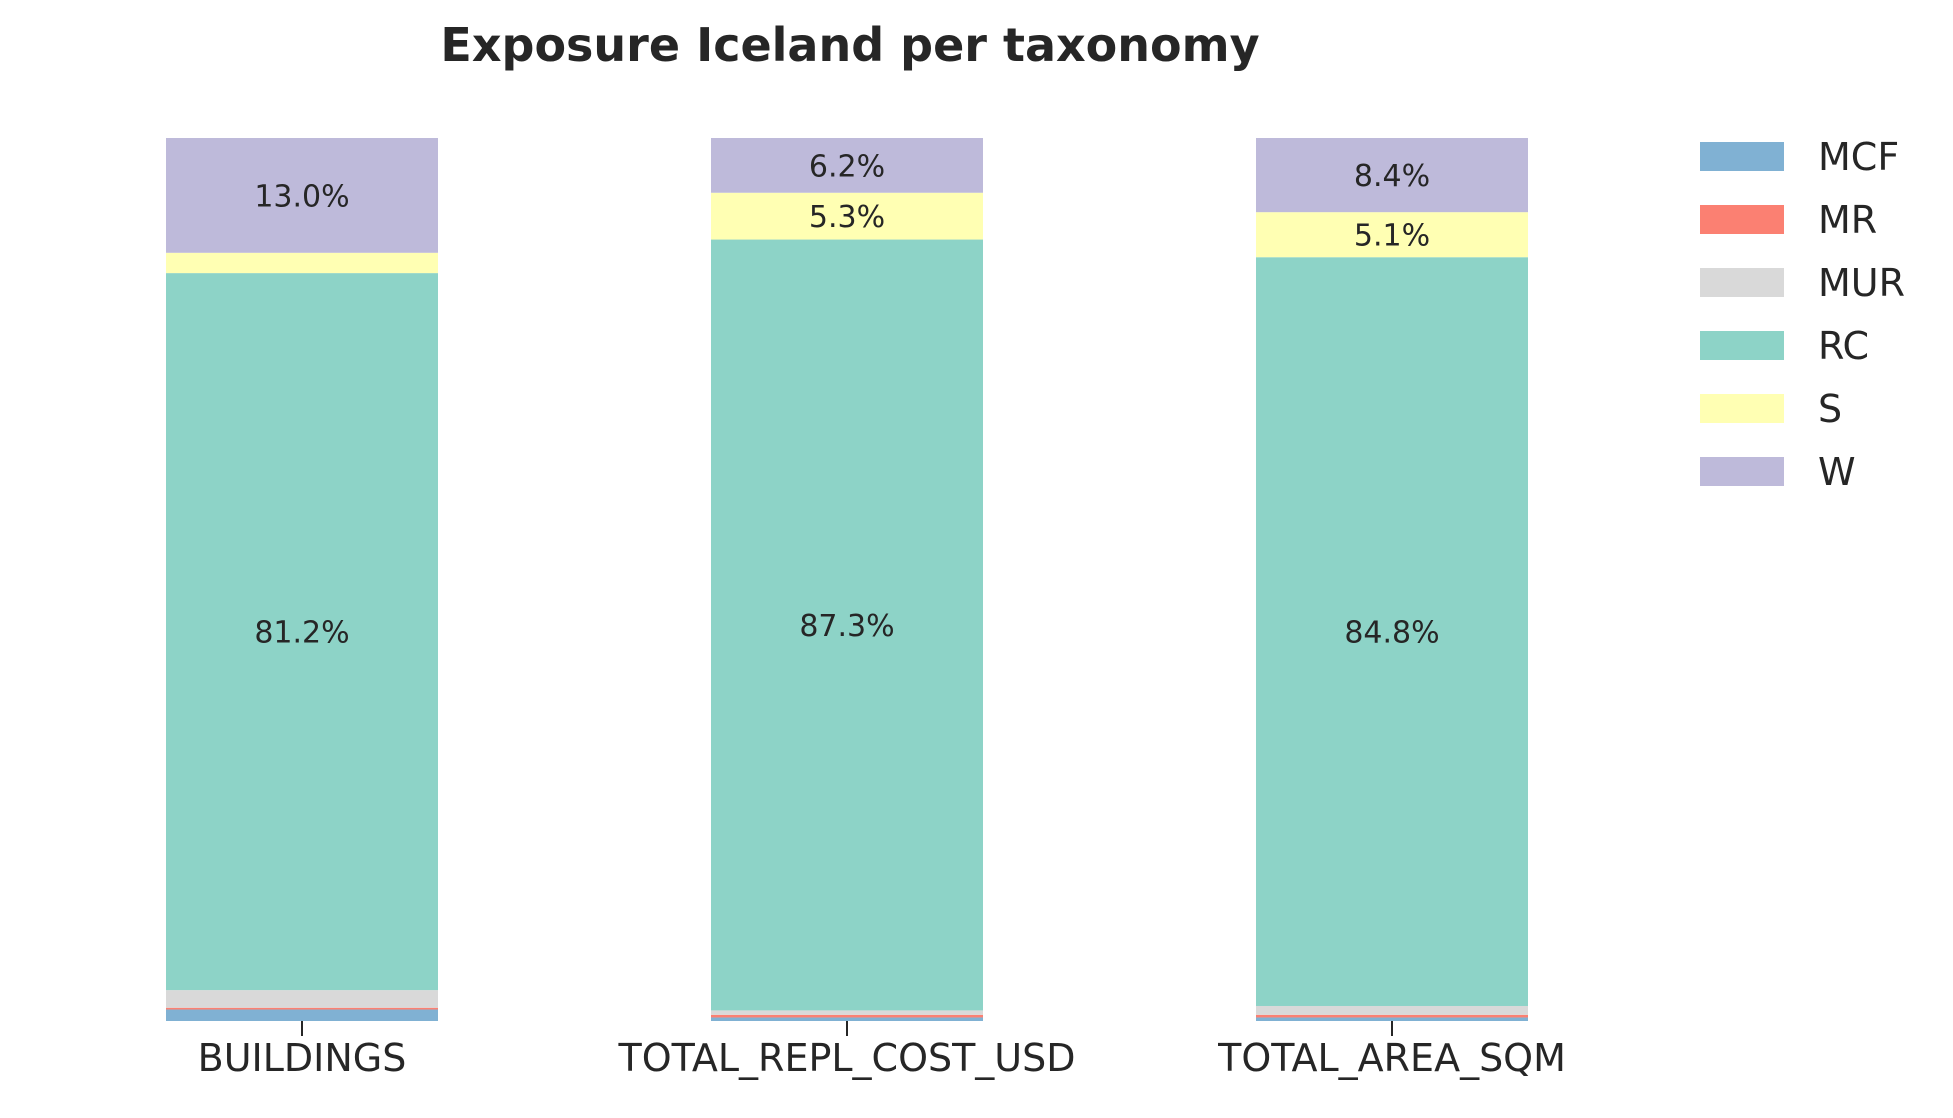 Image resolution: width=1953 pixels, height=1118 pixels. I want to click on bar-segment-mur-total_area_sqm, so click(1392, 1010).